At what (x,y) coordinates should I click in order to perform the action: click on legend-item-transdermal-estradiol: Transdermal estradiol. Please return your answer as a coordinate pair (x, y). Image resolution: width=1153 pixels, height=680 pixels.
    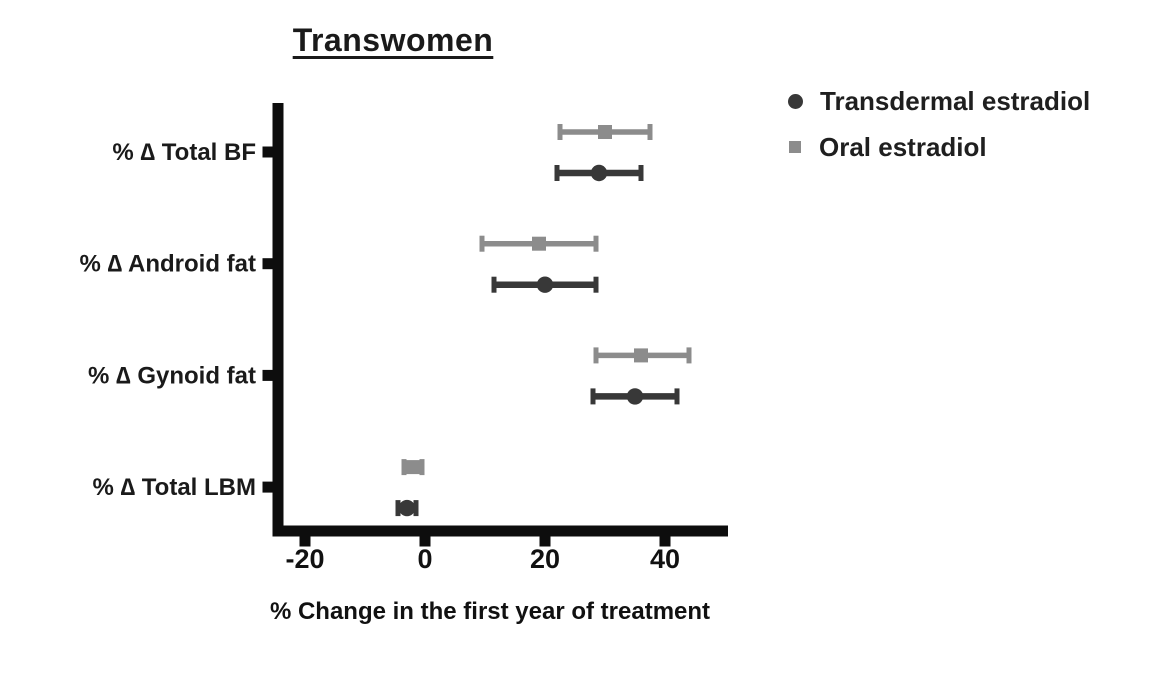
    Looking at the image, I should click on (939, 101).